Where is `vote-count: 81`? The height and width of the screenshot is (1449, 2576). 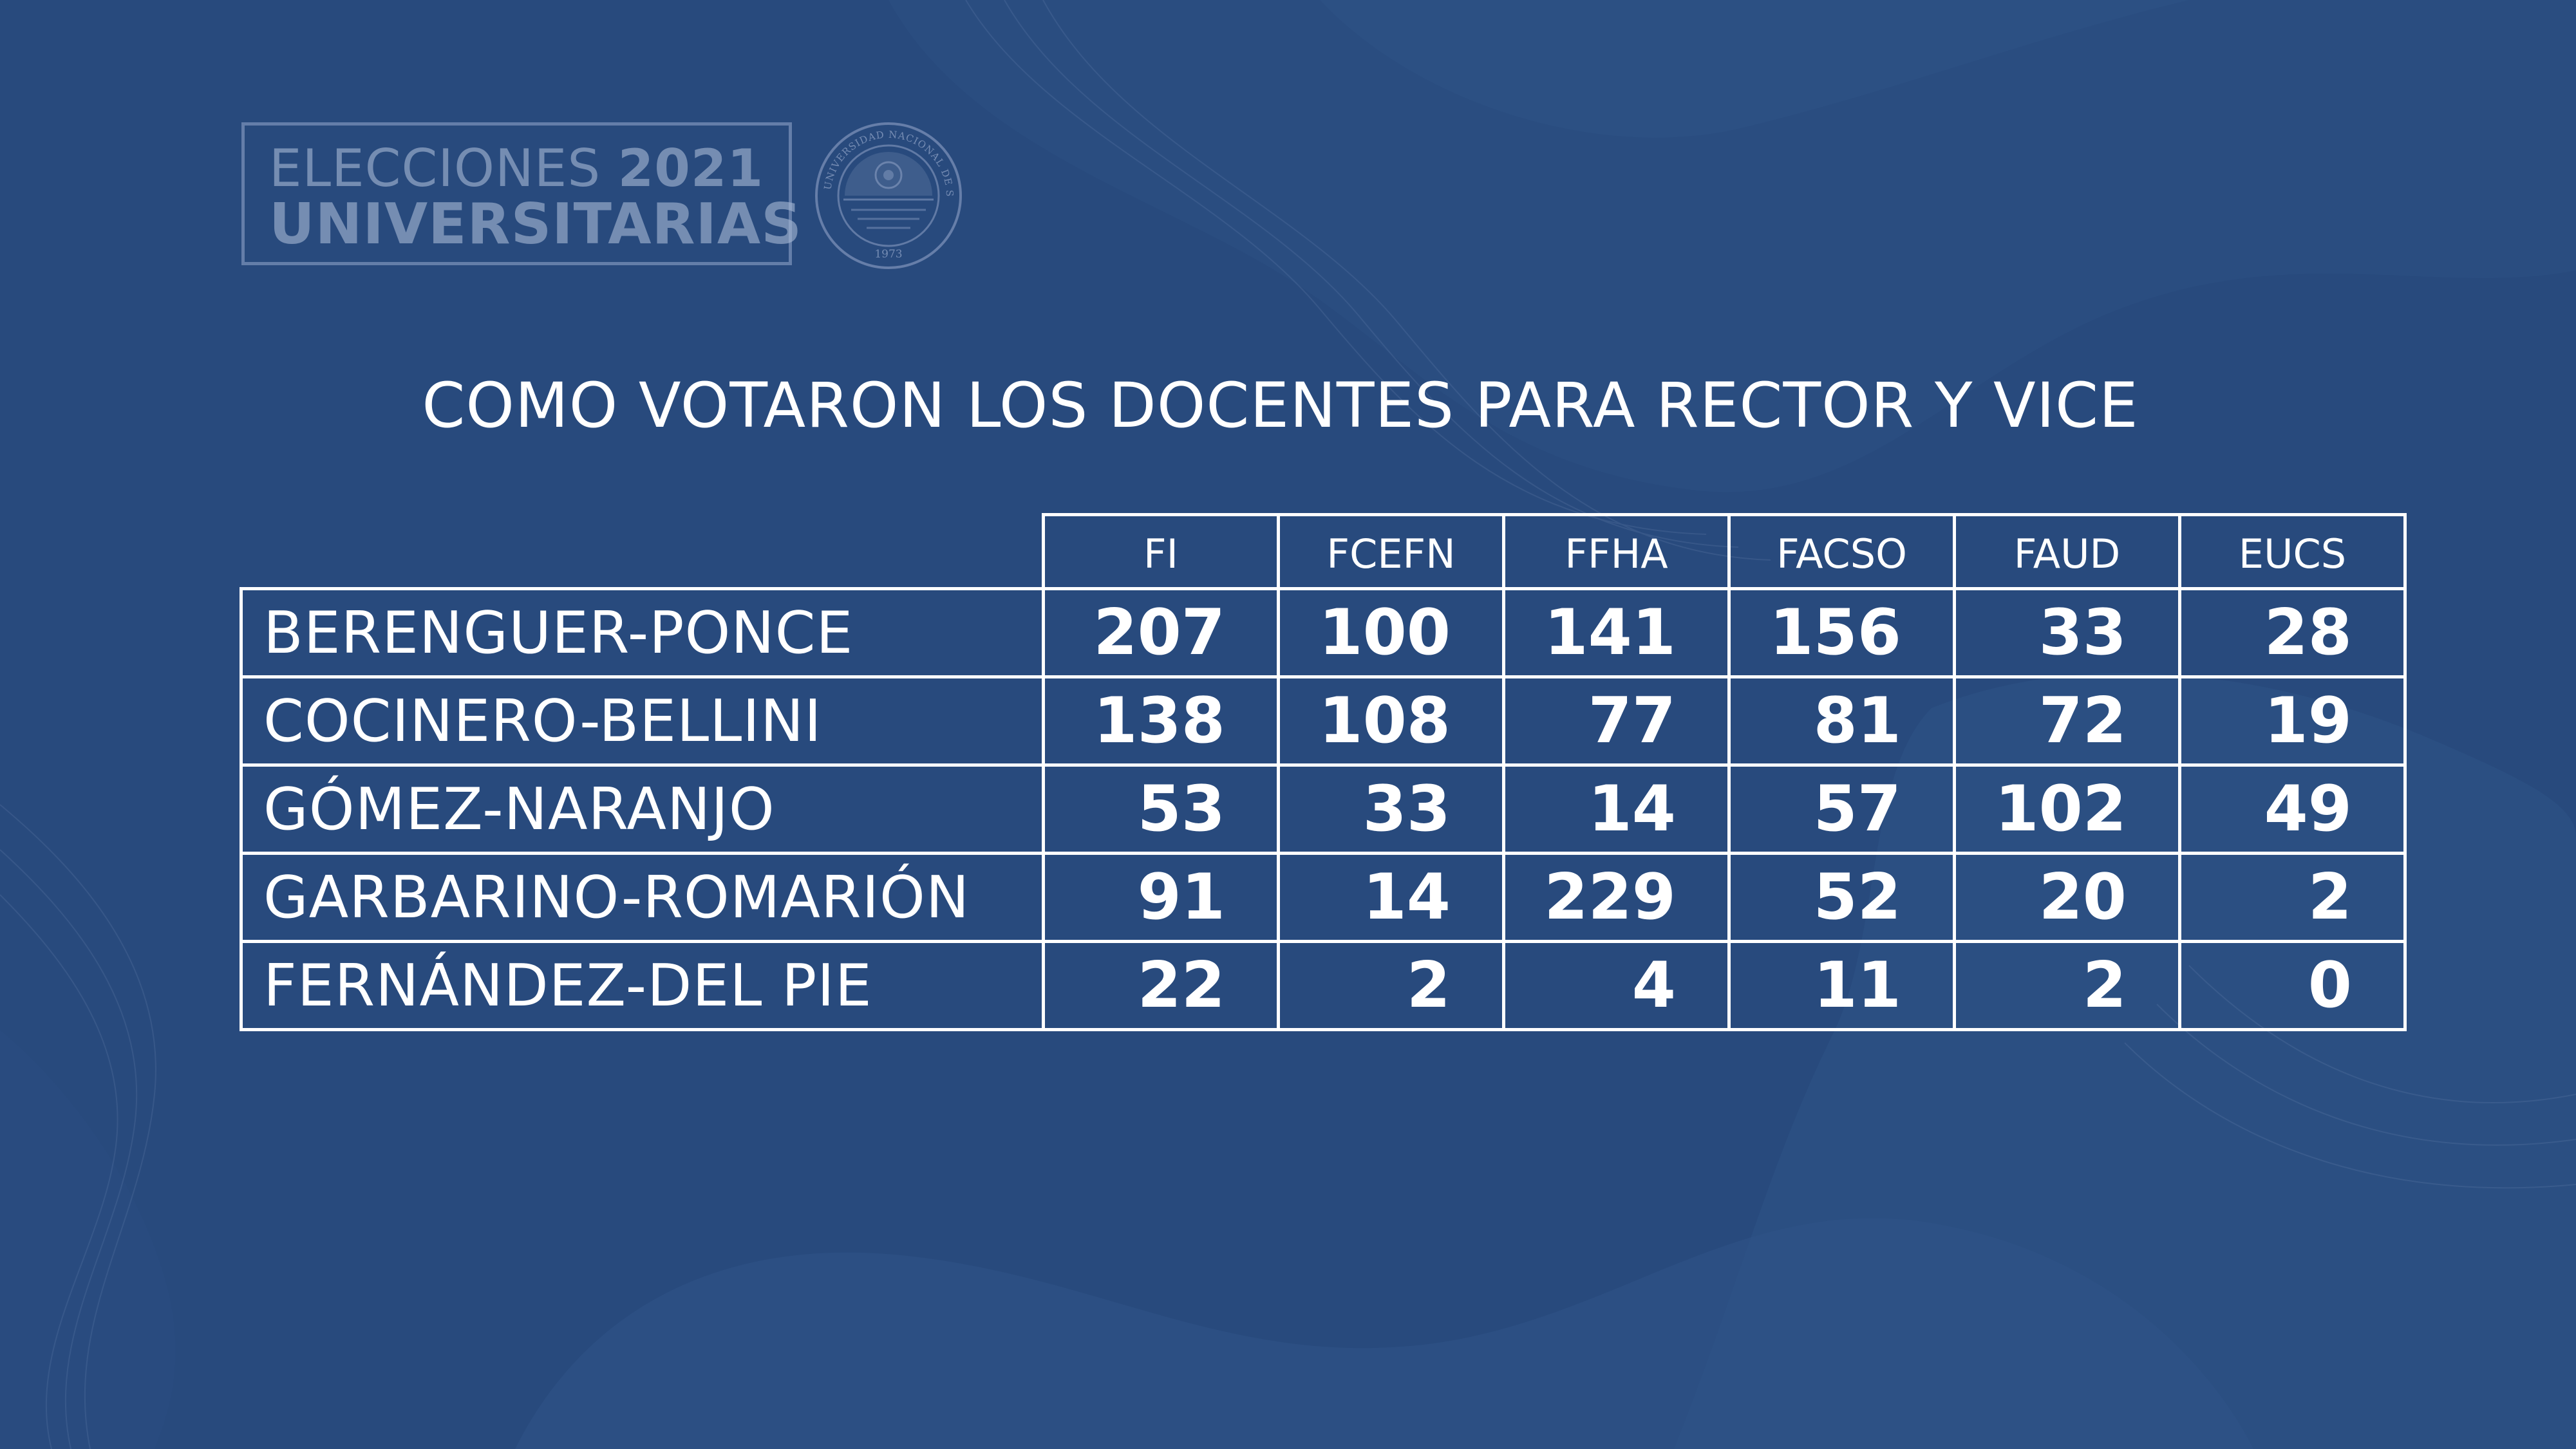
vote-count: 81 is located at coordinates (1841, 721).